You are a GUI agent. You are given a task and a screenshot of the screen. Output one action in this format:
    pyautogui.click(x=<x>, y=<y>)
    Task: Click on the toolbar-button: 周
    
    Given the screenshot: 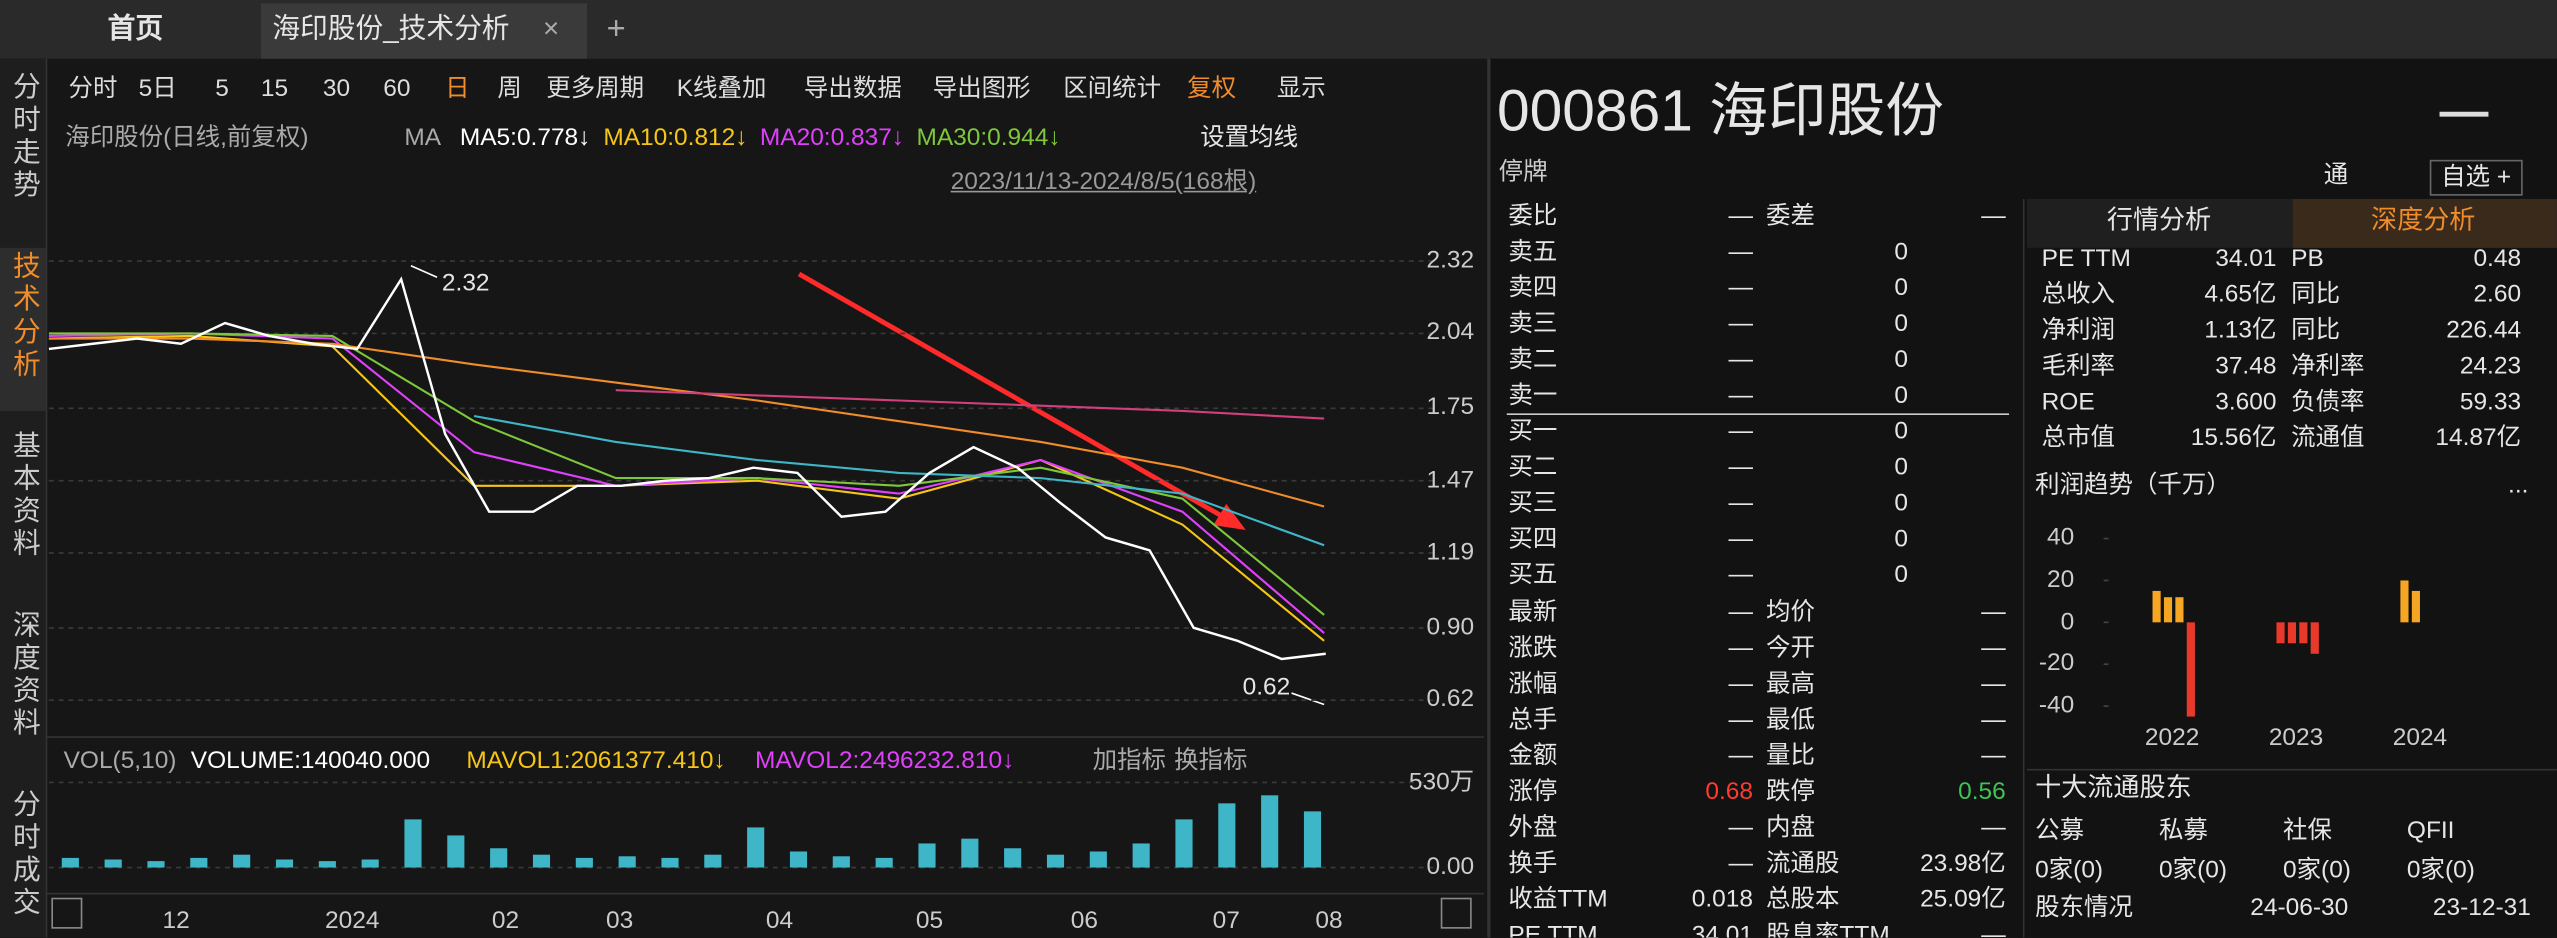 What is the action you would take?
    pyautogui.click(x=509, y=89)
    